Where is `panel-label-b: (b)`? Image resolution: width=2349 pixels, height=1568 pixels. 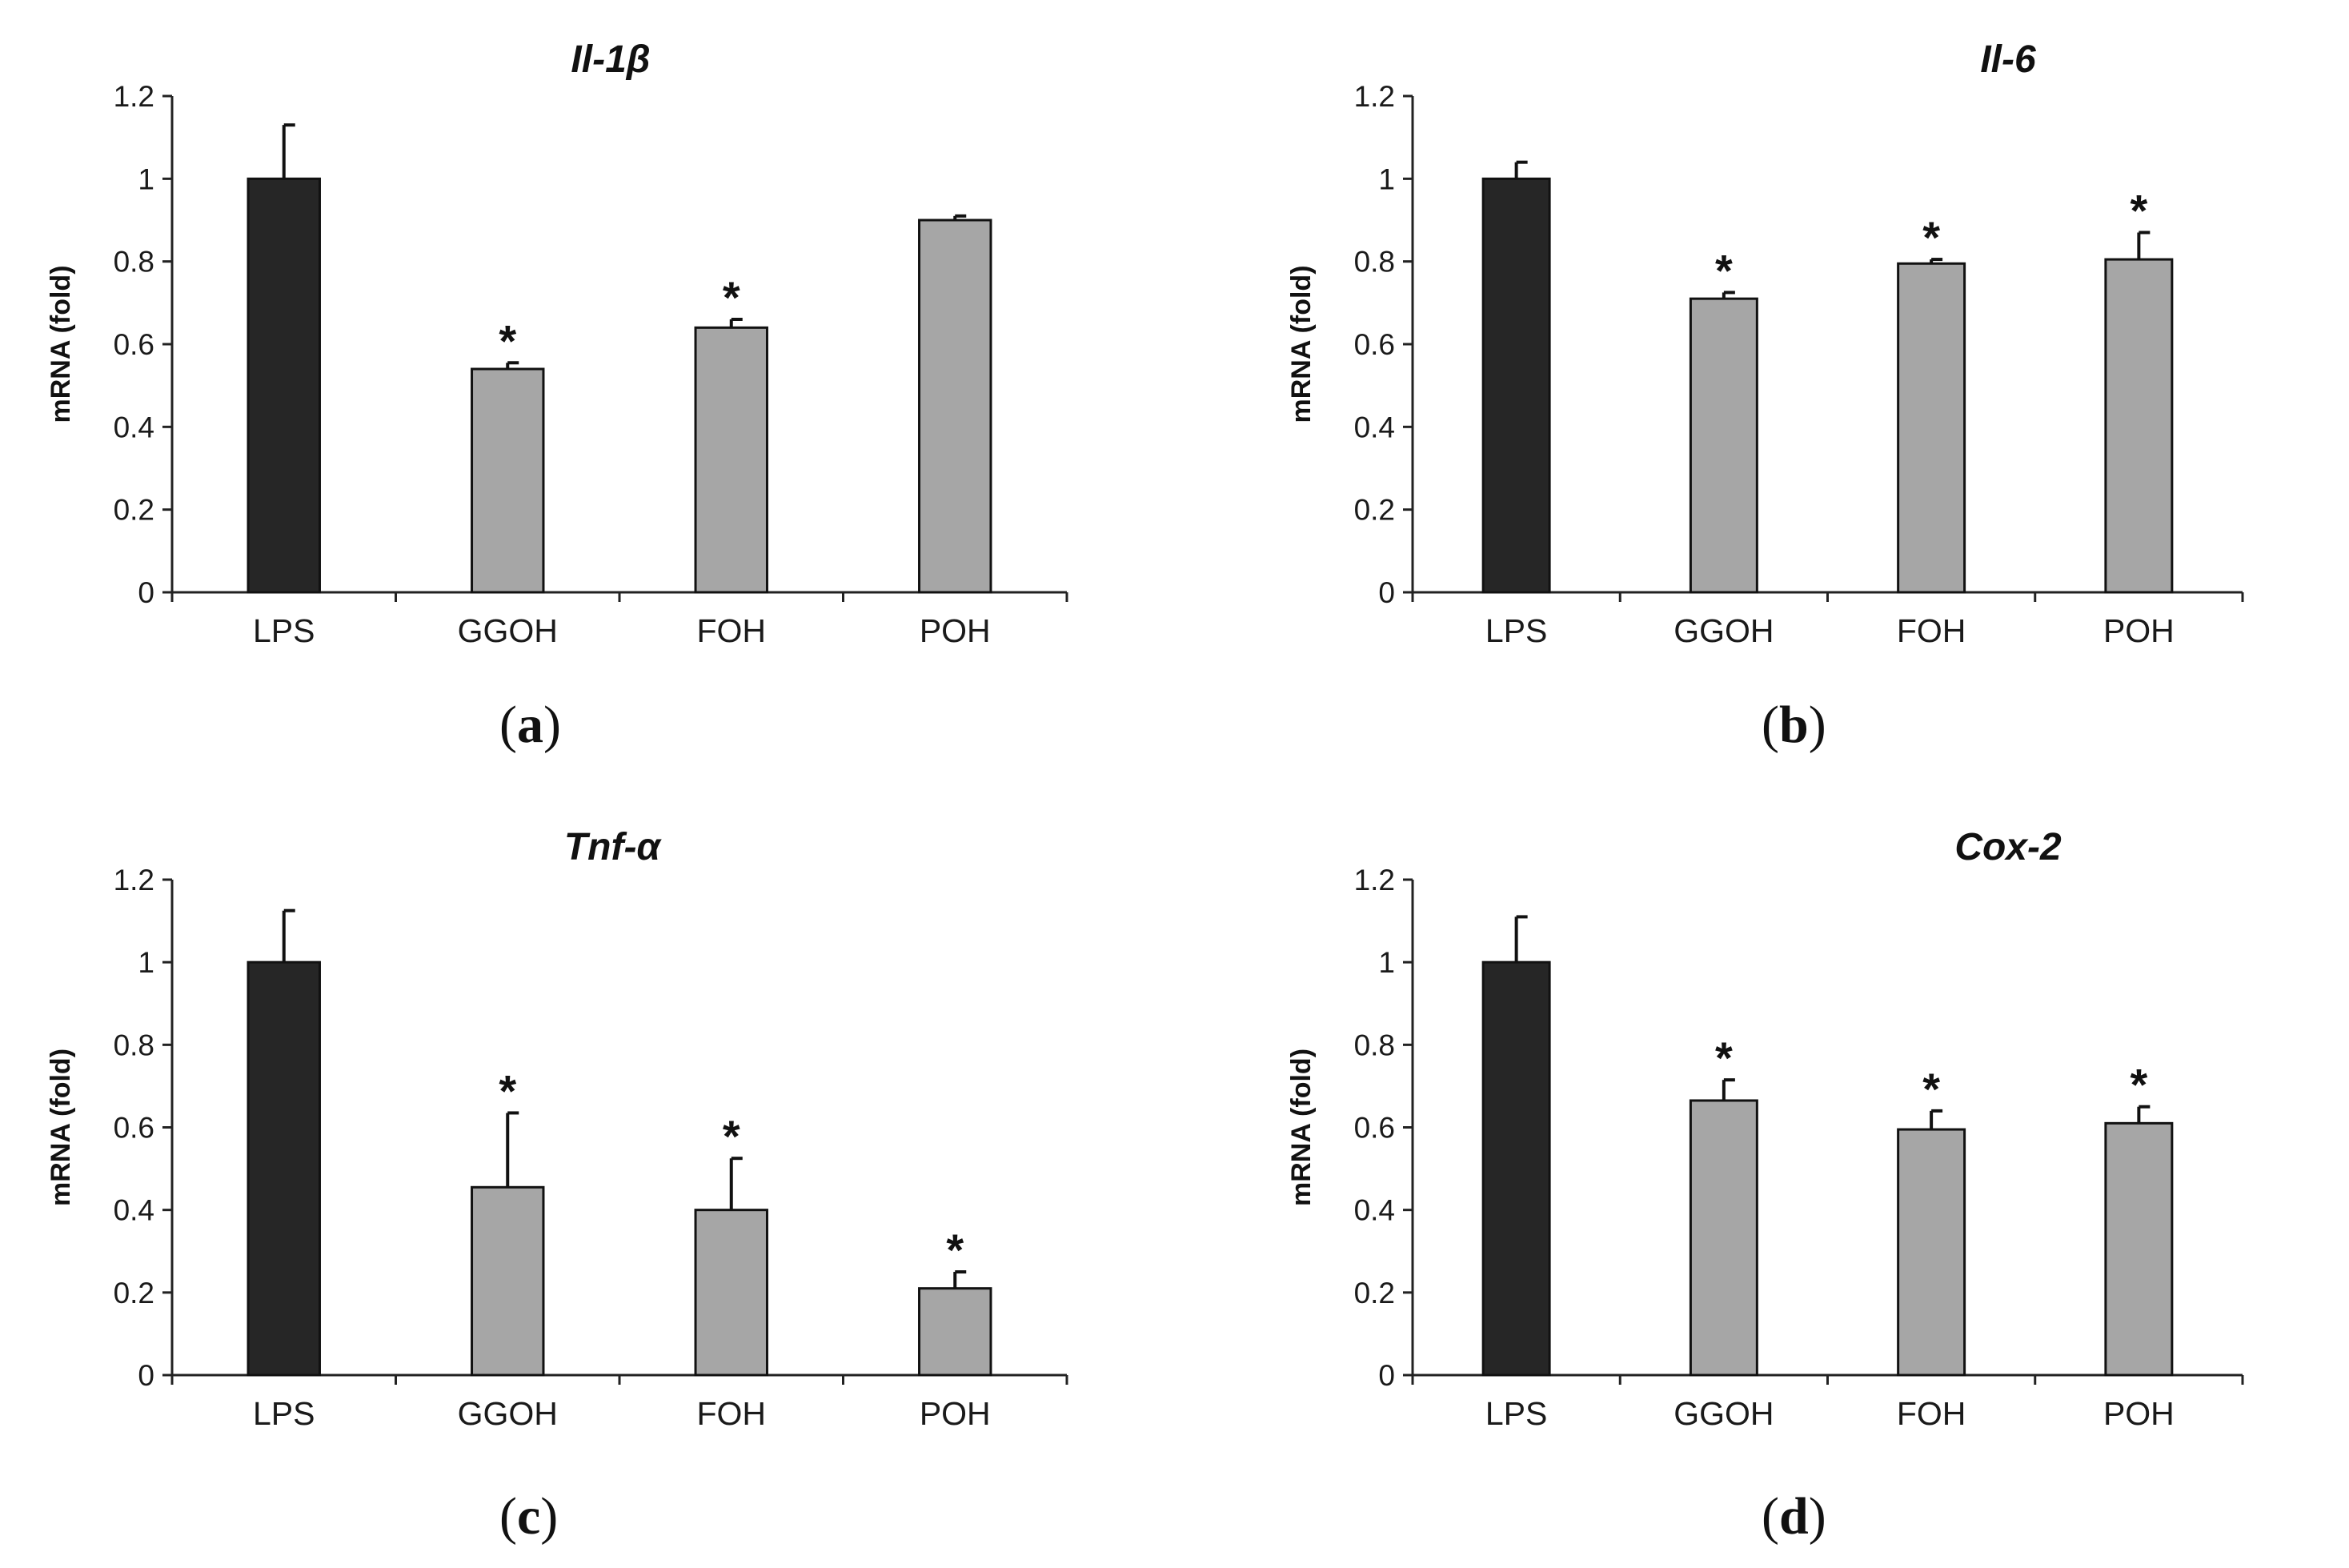
panel-label-b: (b) is located at coordinates (1794, 725).